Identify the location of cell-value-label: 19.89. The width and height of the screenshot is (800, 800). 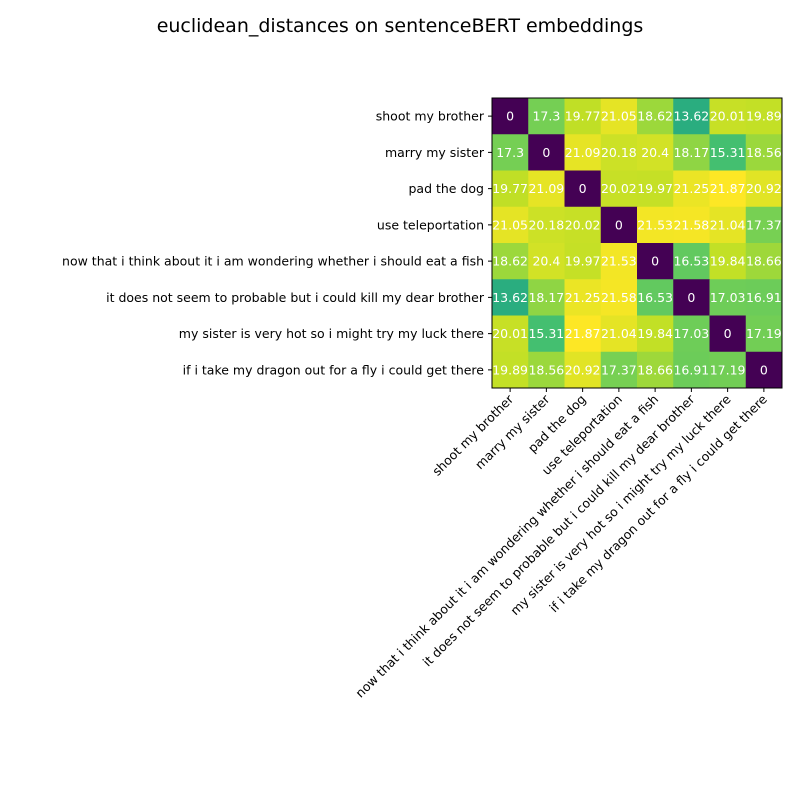
(510, 369).